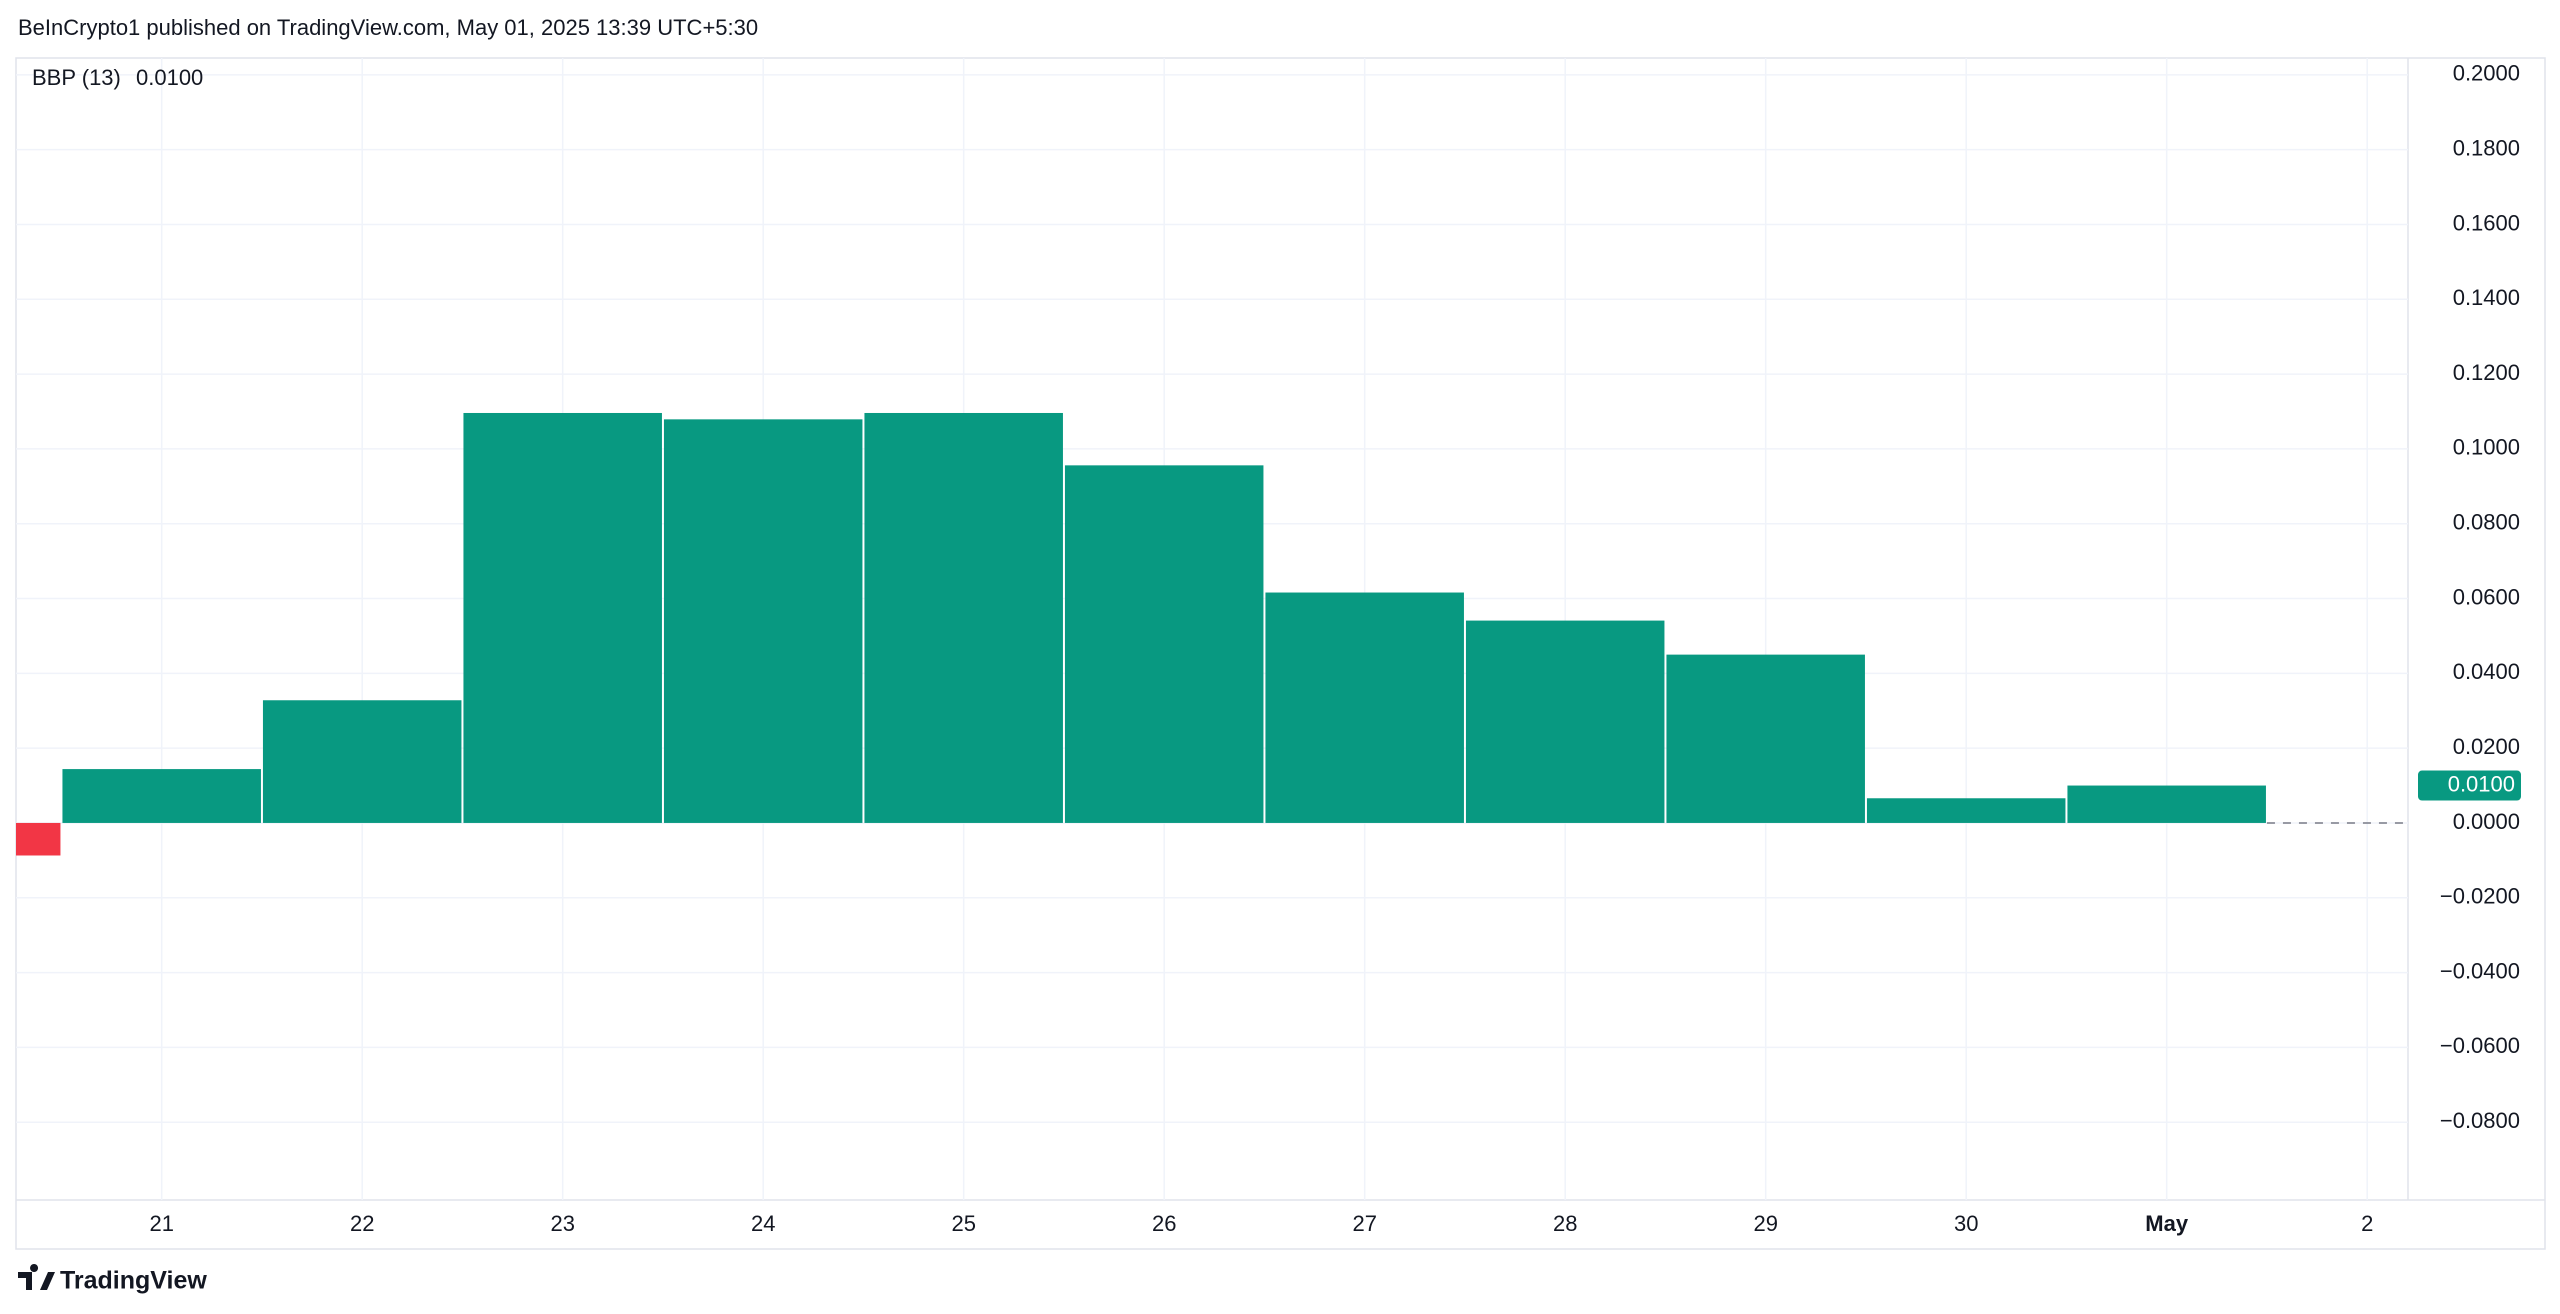 The height and width of the screenshot is (1314, 2560). What do you see at coordinates (2486, 447) in the screenshot?
I see `y-tick-label: 0.1000` at bounding box center [2486, 447].